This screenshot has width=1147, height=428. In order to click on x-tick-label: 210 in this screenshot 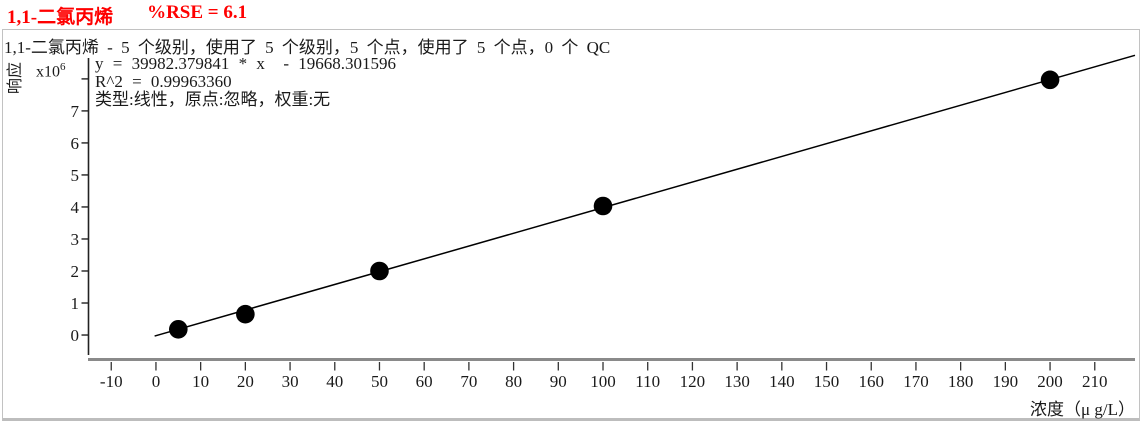, I will do `click(1095, 381)`.